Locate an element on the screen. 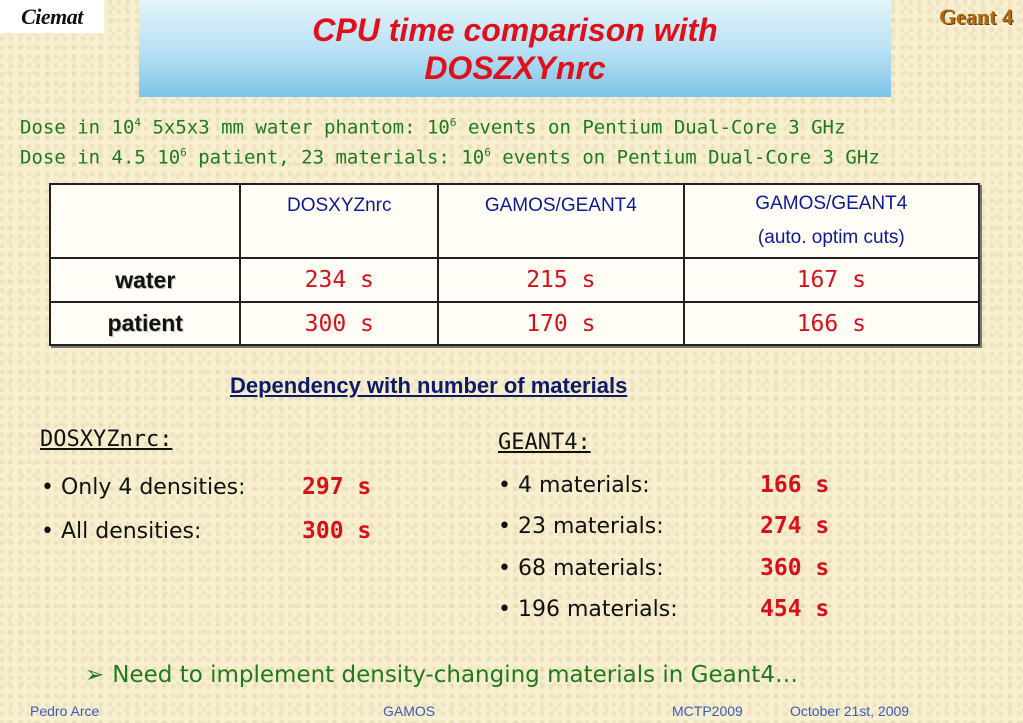 The image size is (1023, 723). table-row: patient 300 s 170 s 166 s is located at coordinates (514, 323).